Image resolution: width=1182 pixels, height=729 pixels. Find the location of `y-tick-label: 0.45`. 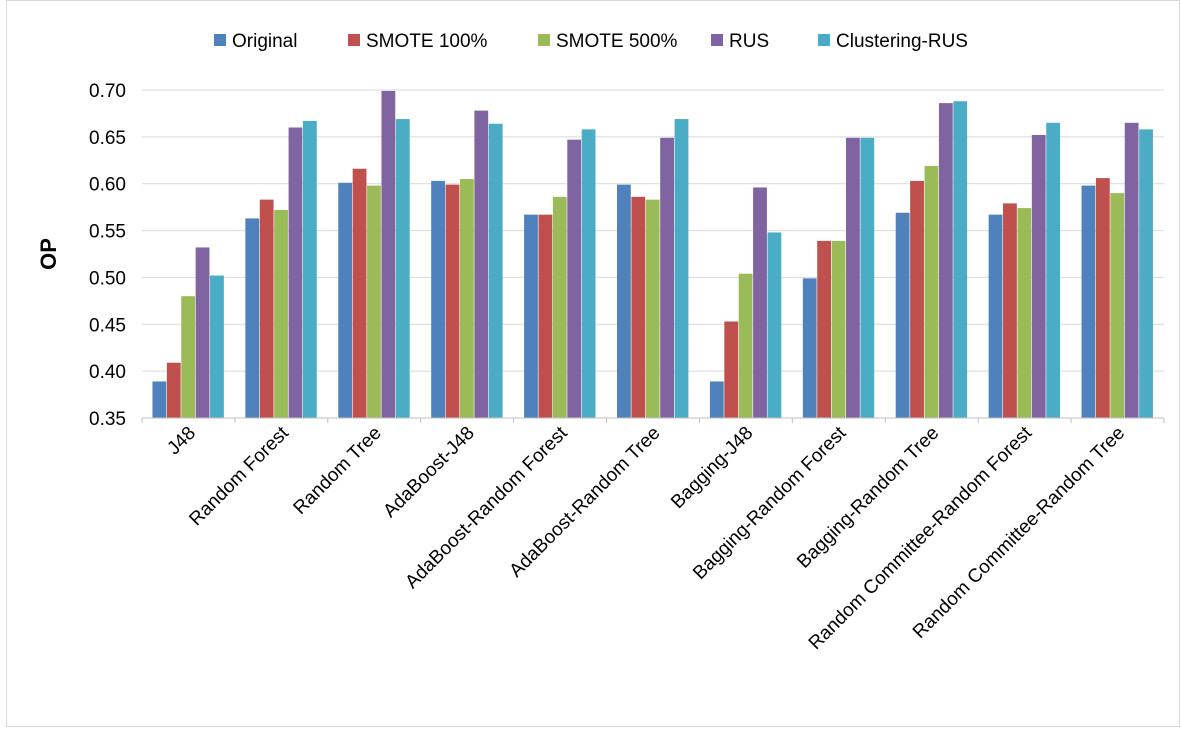

y-tick-label: 0.45 is located at coordinates (107, 325).